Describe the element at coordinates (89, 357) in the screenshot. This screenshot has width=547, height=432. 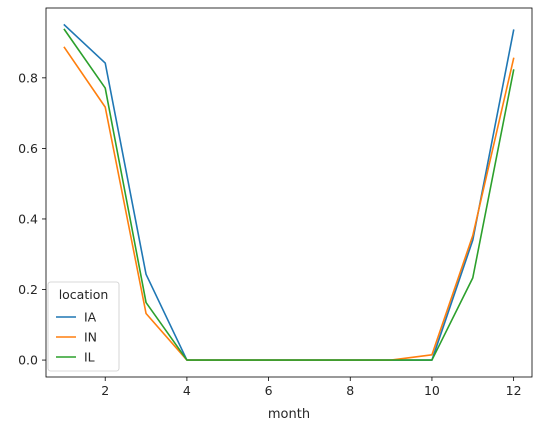
I see `legend-label-il: IL` at that location.